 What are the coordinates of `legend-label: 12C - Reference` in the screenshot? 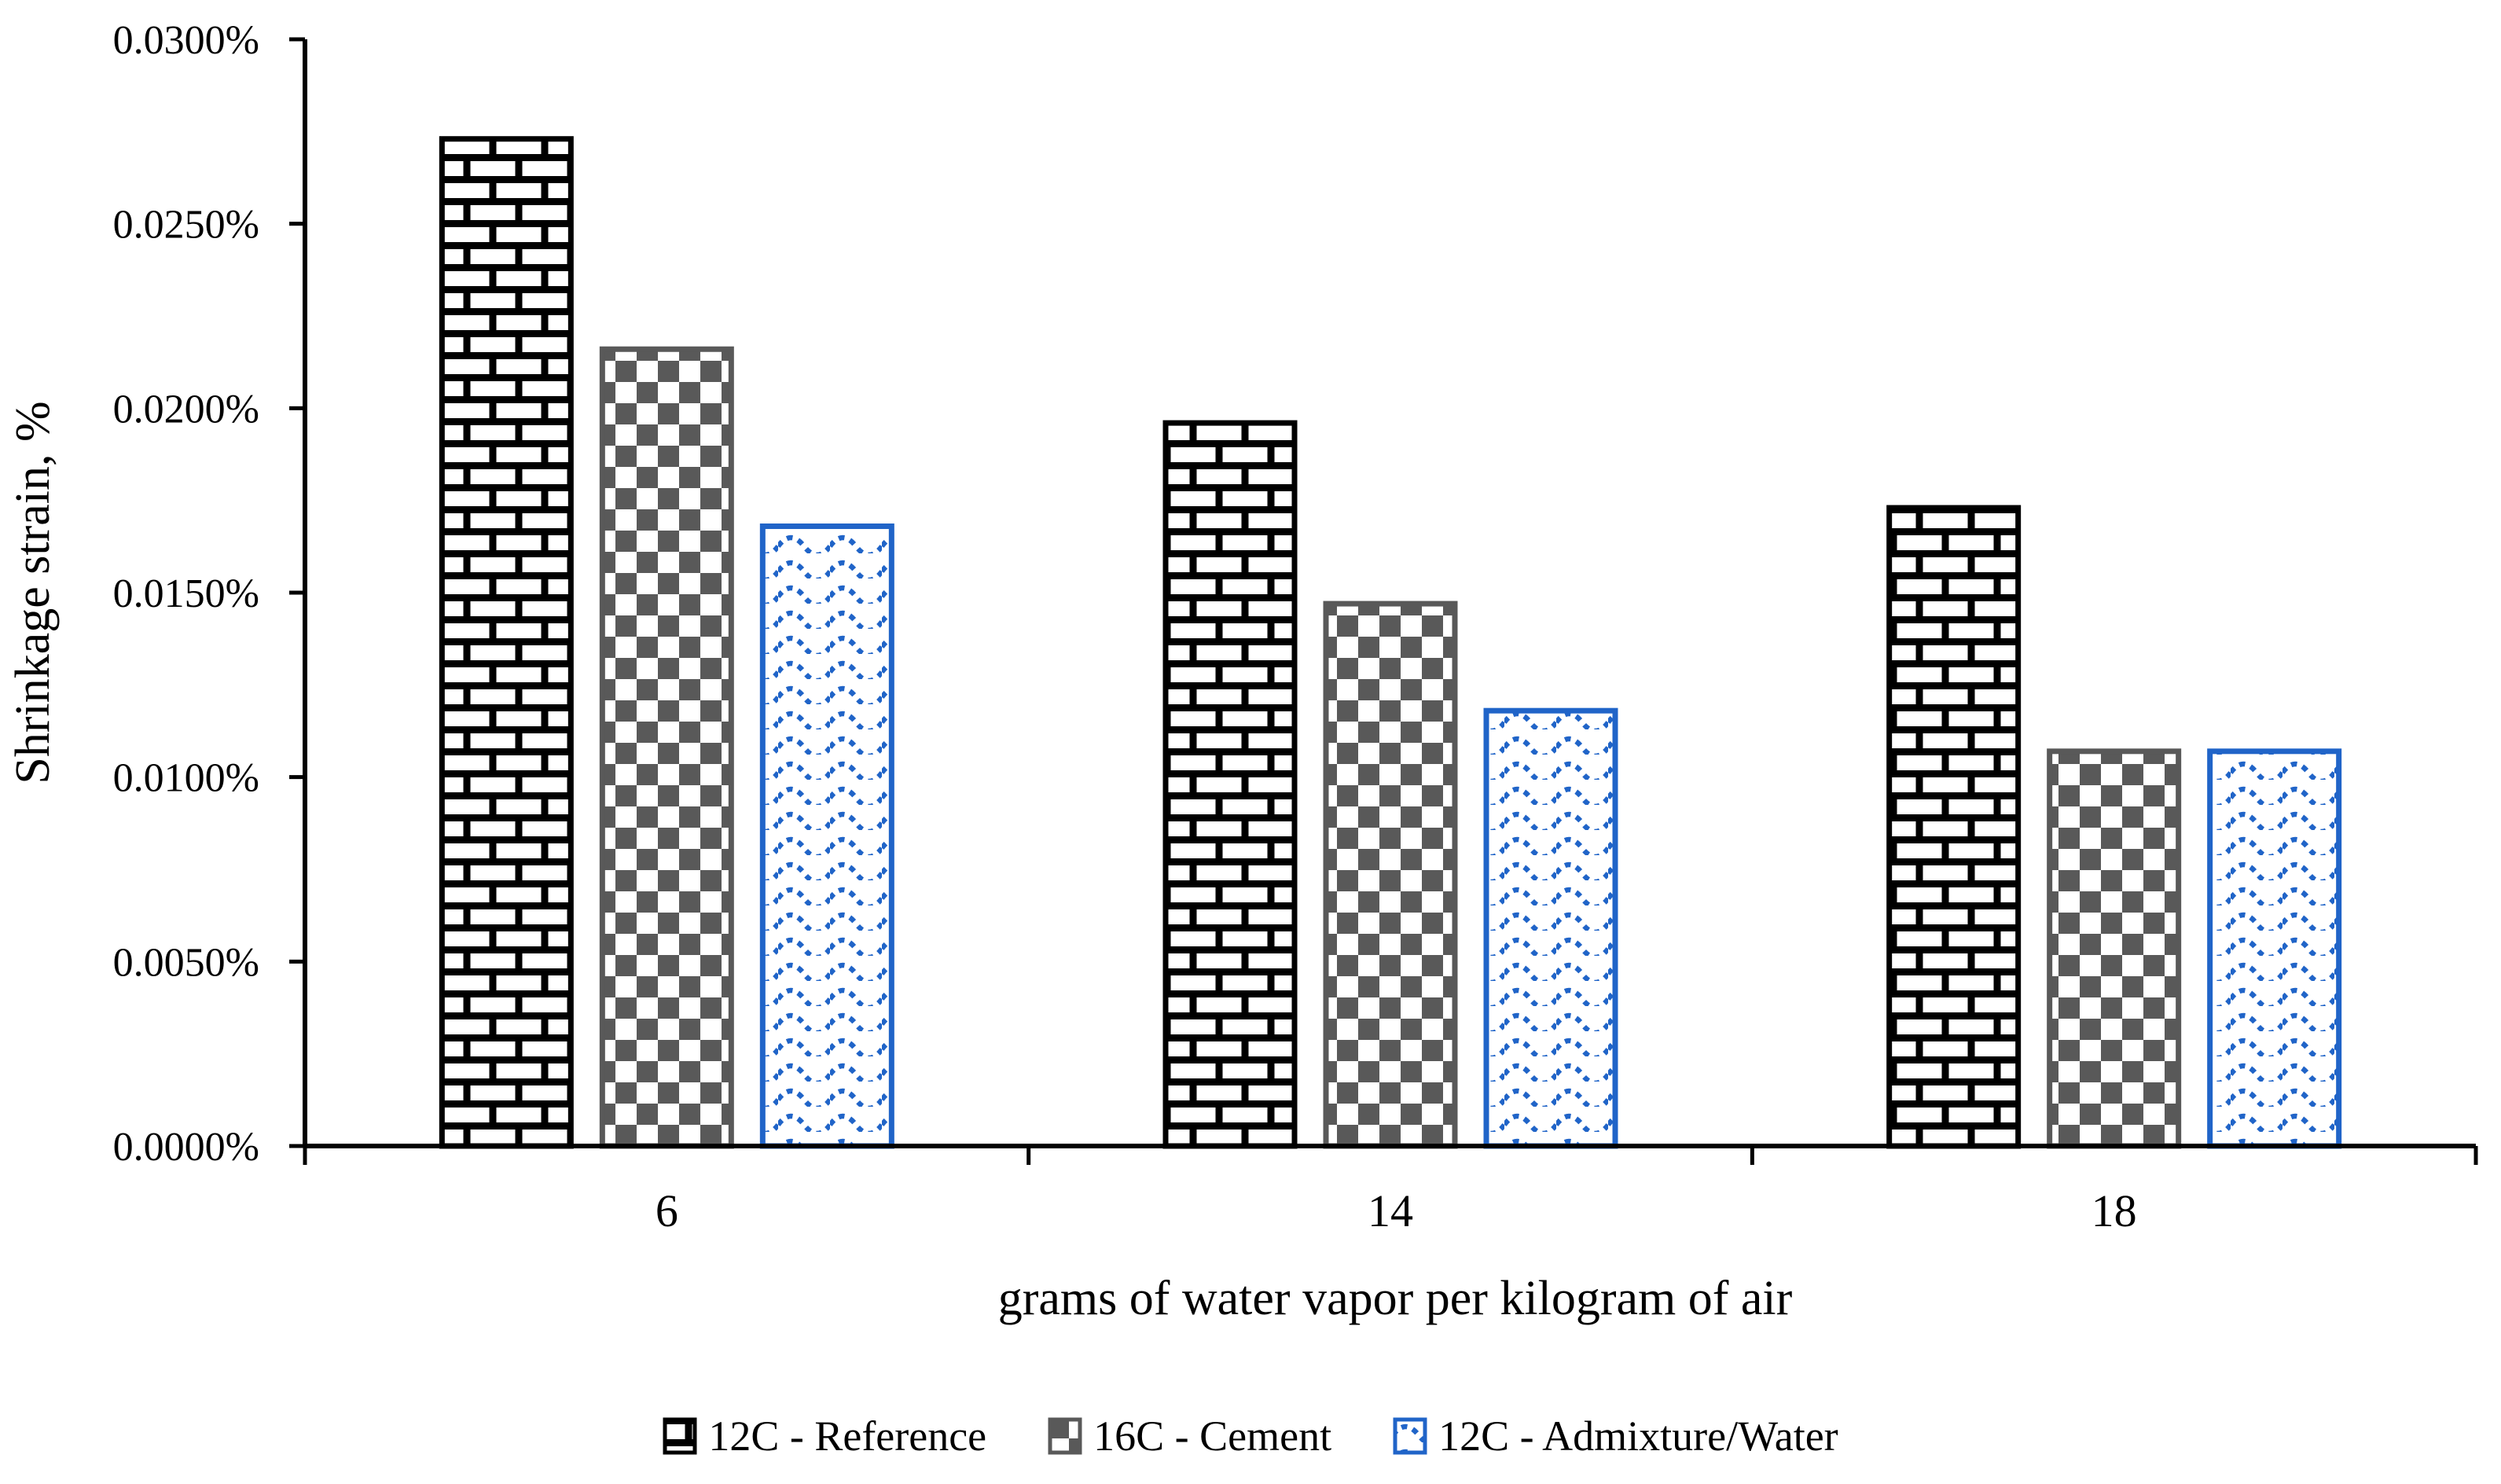 It's located at (847, 1436).